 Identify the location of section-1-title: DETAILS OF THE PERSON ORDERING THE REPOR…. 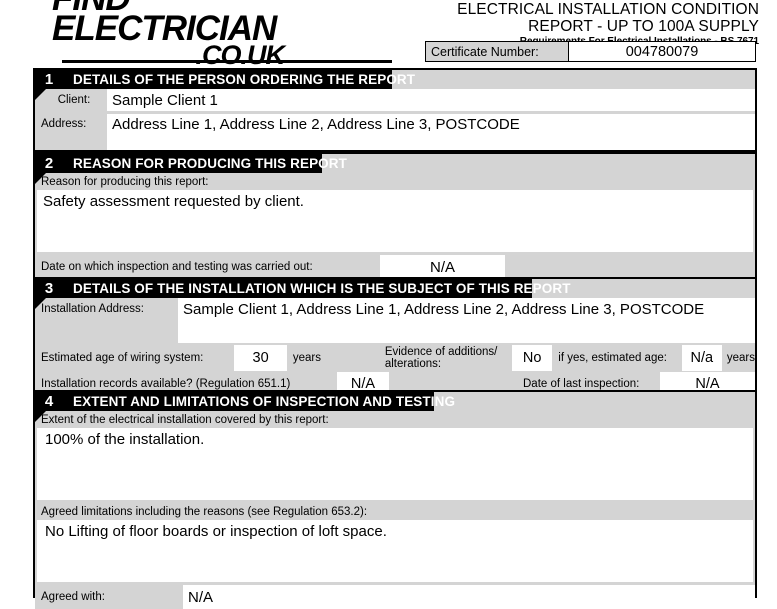
(225, 79).